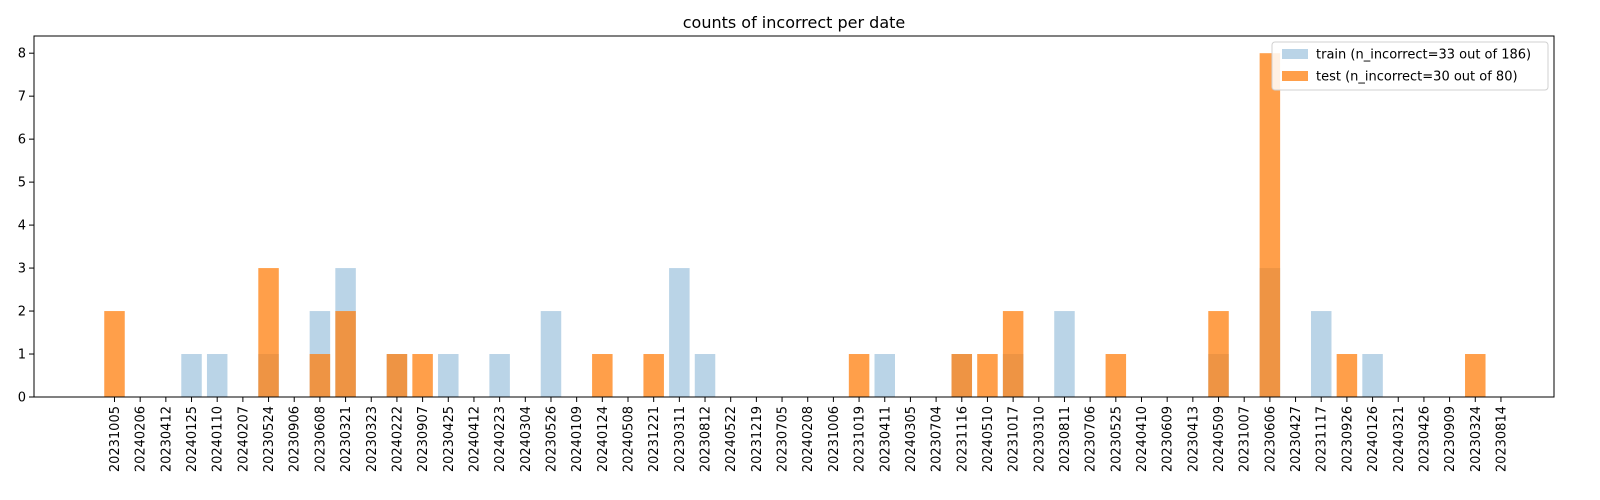 The height and width of the screenshot is (500, 1600). I want to click on x-tick-label: 20240206, so click(141, 439).